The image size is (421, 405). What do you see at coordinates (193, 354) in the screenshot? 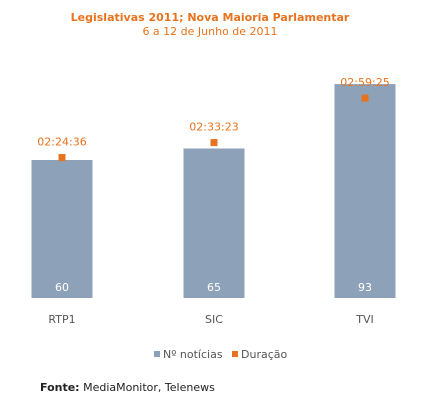
I see `legend-label-noticias: Nº notícias` at bounding box center [193, 354].